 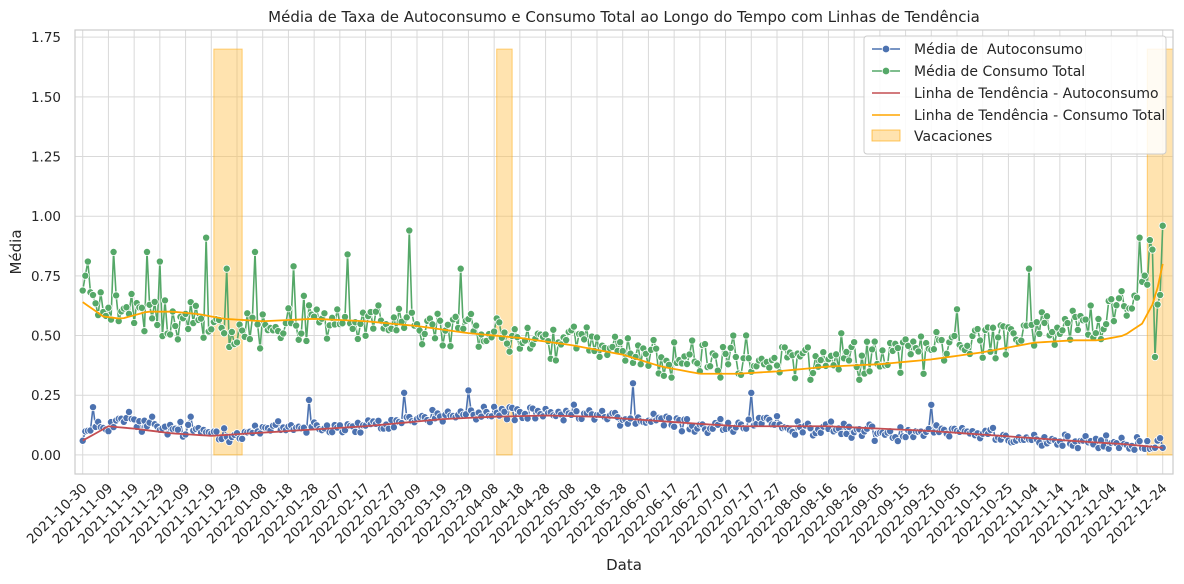 What do you see at coordinates (46, 247) in the screenshot?
I see `y-axis-ticks: 0.00 0.25 0.50 0.75 1.00 1.25 1.50 1.75` at bounding box center [46, 247].